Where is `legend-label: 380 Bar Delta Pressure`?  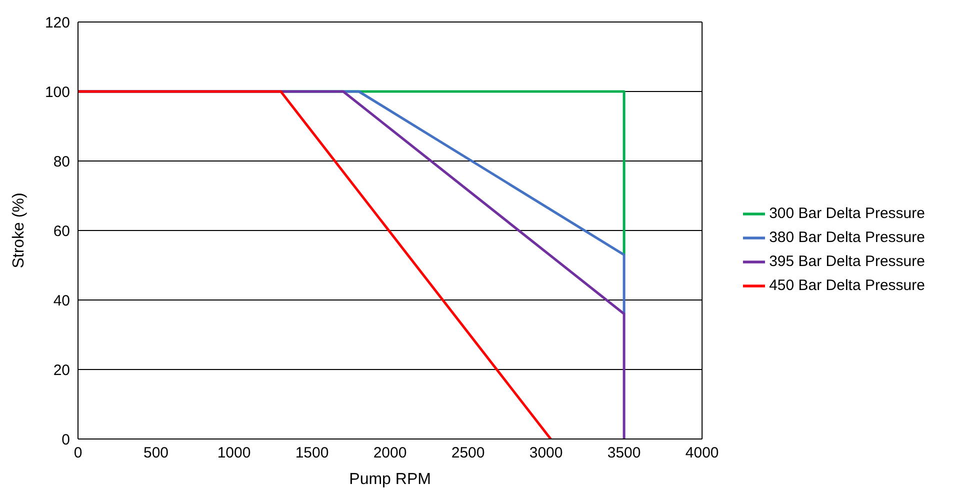
legend-label: 380 Bar Delta Pressure is located at coordinates (847, 237).